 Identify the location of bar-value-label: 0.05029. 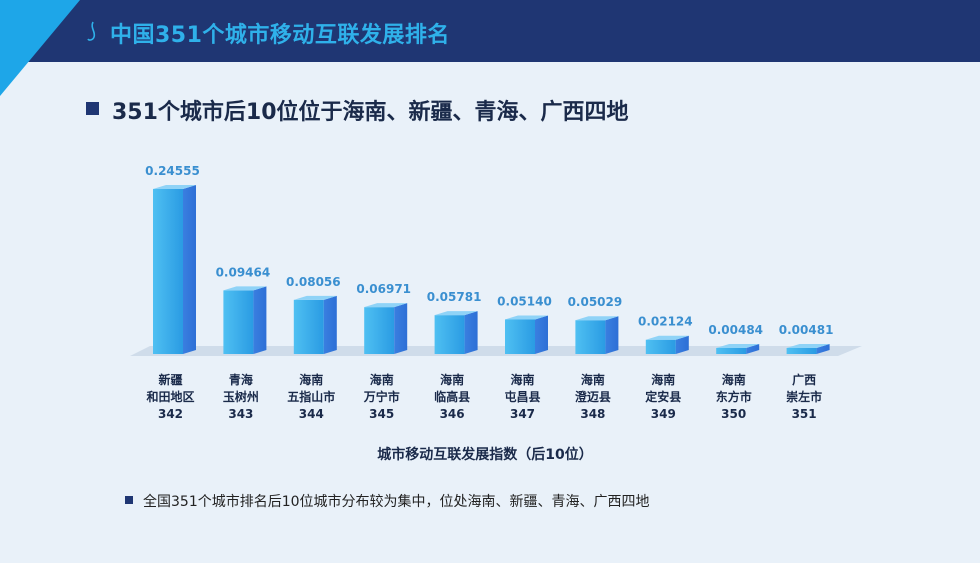
(595, 302).